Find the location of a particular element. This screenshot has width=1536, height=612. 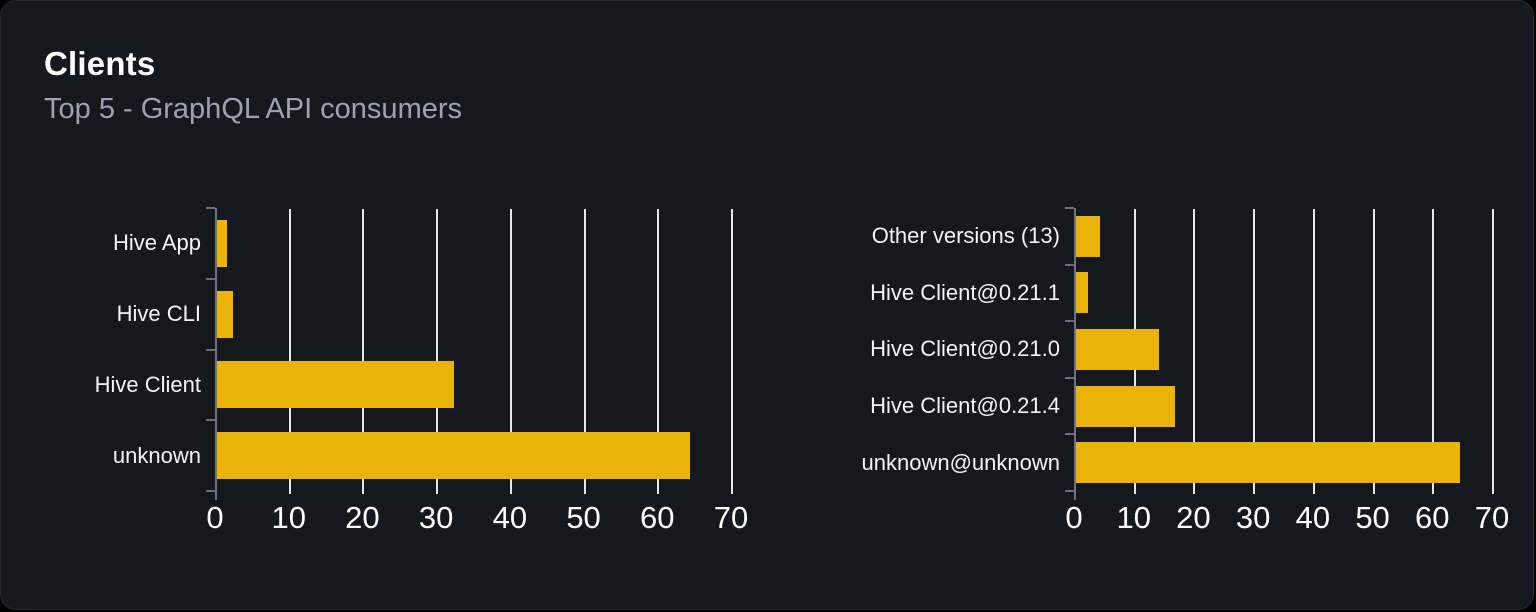

category-label: Hive Client is located at coordinates (147, 384).